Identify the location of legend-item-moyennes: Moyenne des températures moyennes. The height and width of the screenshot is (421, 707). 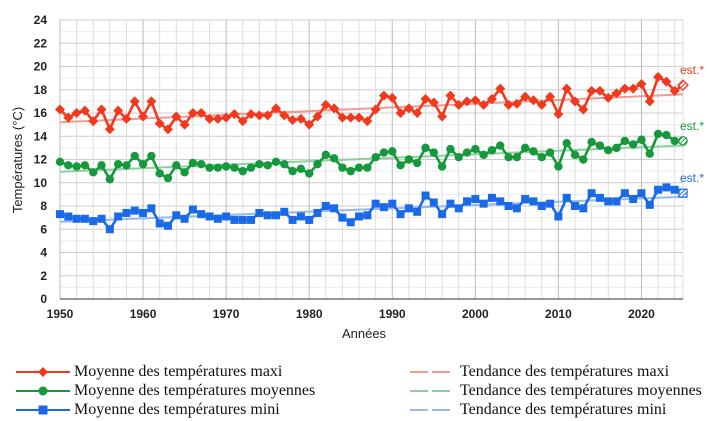
(165, 390).